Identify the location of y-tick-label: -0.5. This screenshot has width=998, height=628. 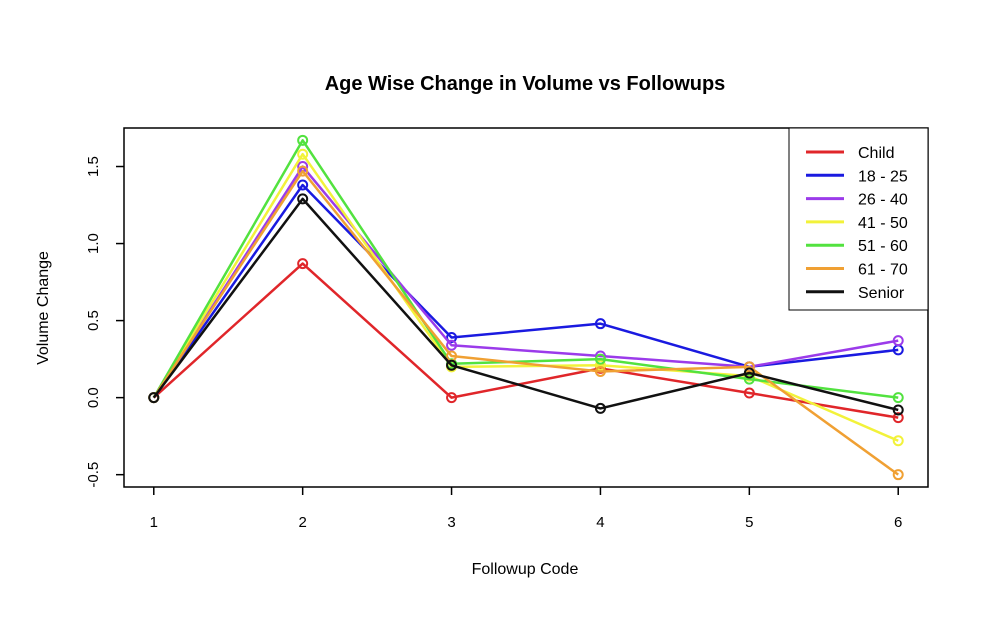
(93, 475).